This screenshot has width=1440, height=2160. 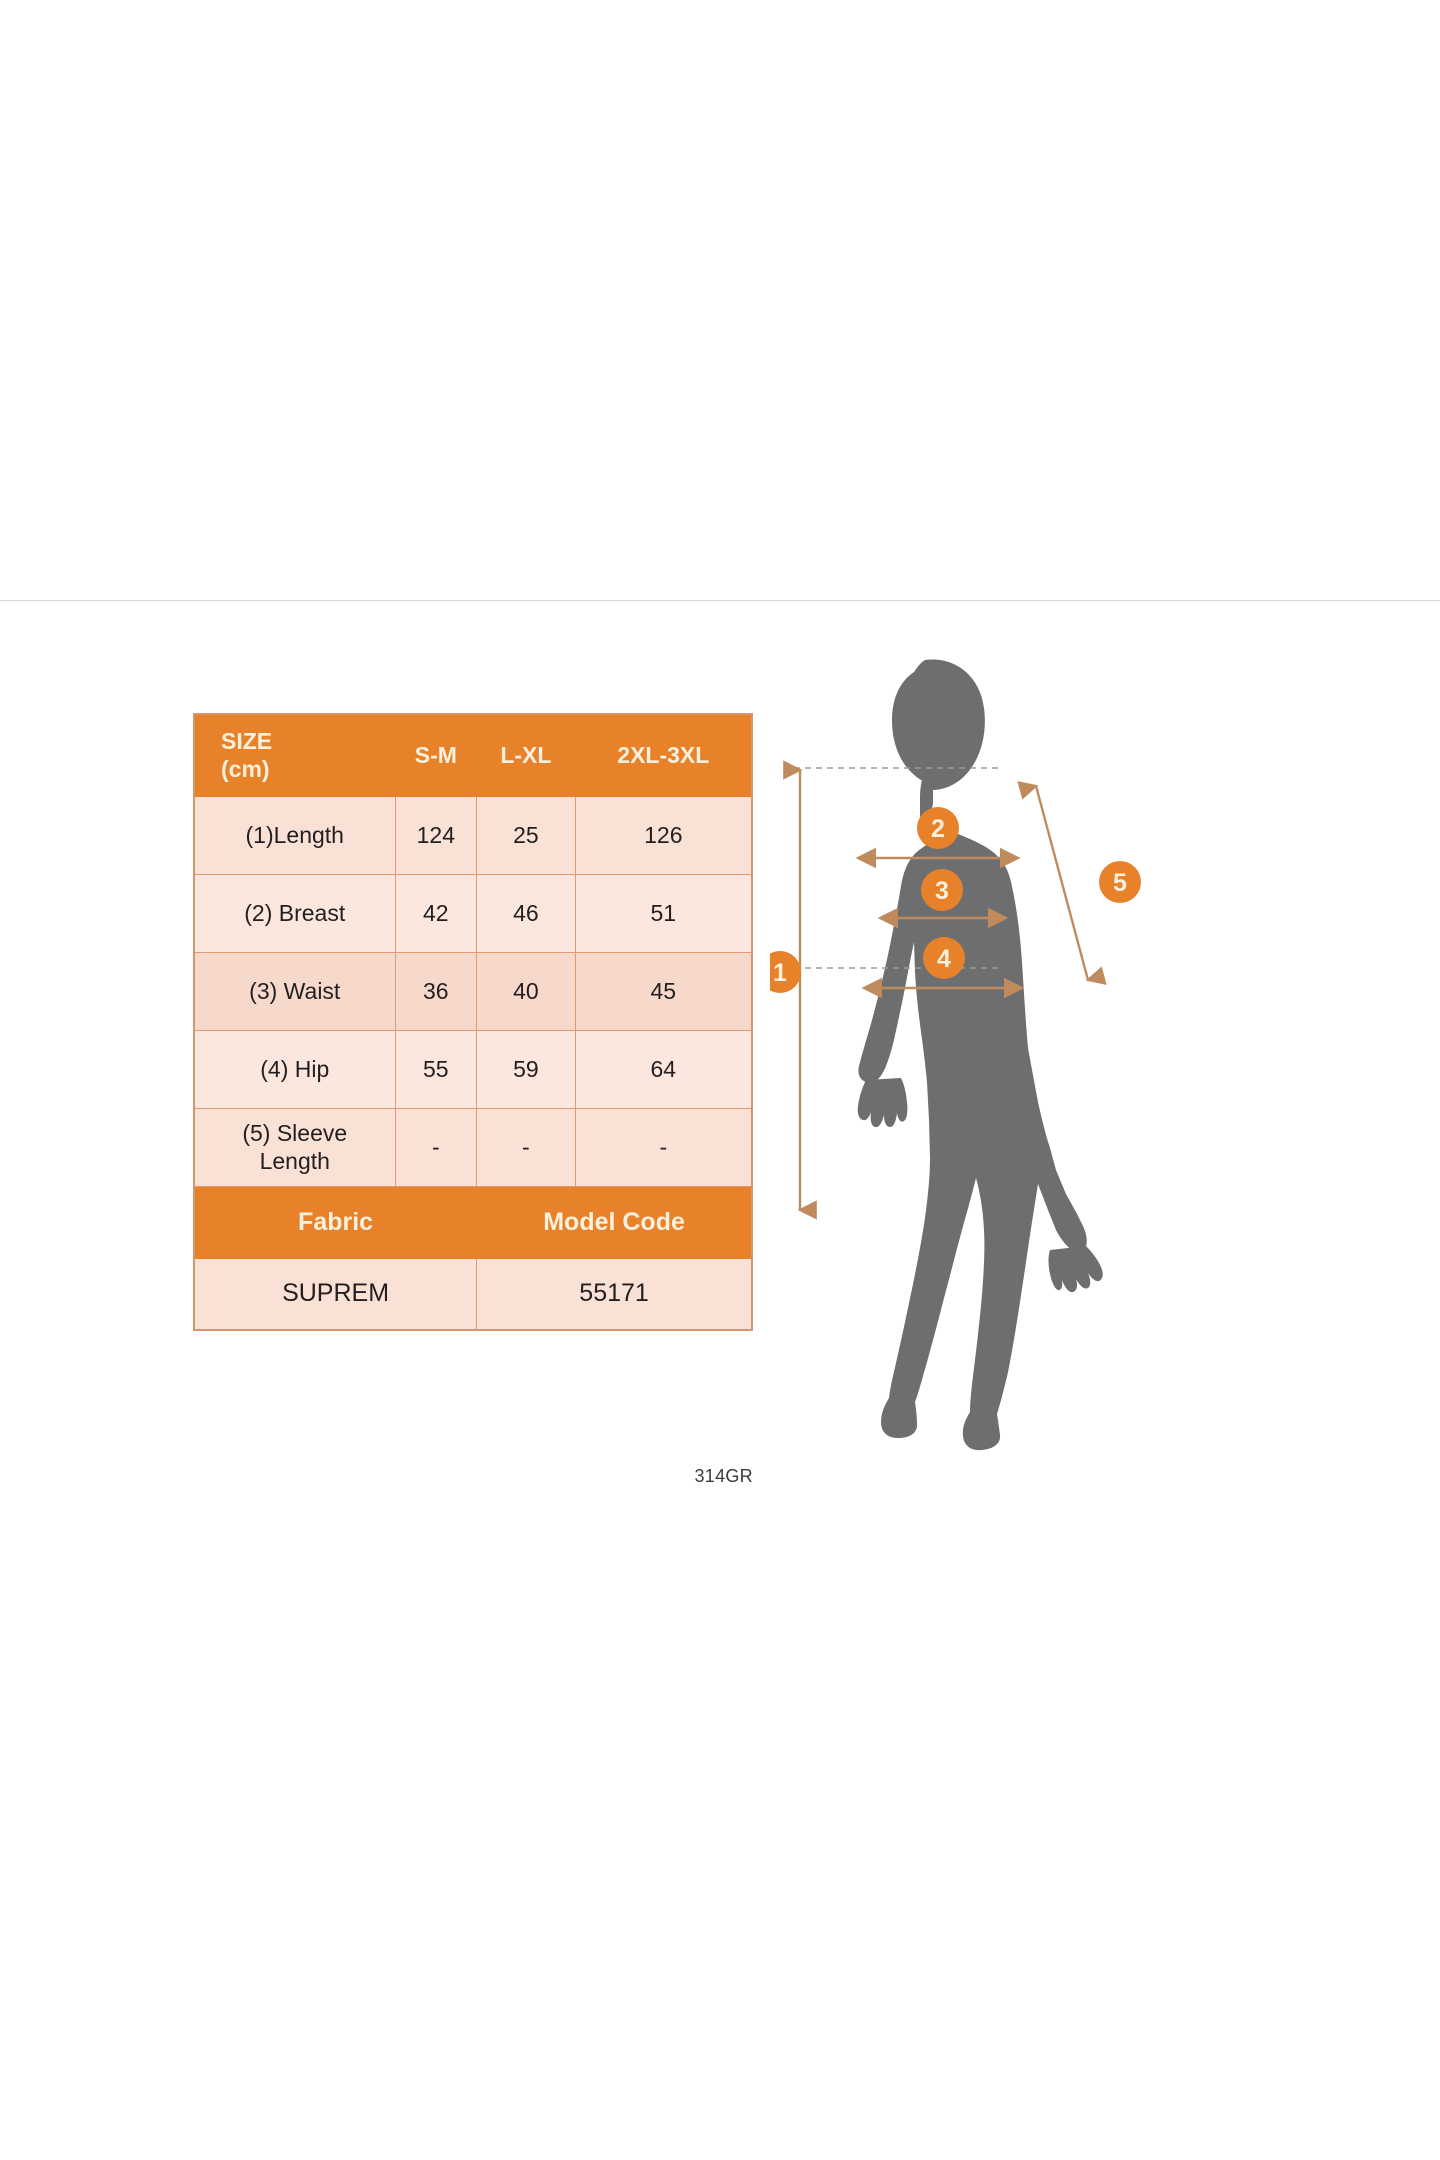 I want to click on marker-label-2: 2, so click(x=938, y=829).